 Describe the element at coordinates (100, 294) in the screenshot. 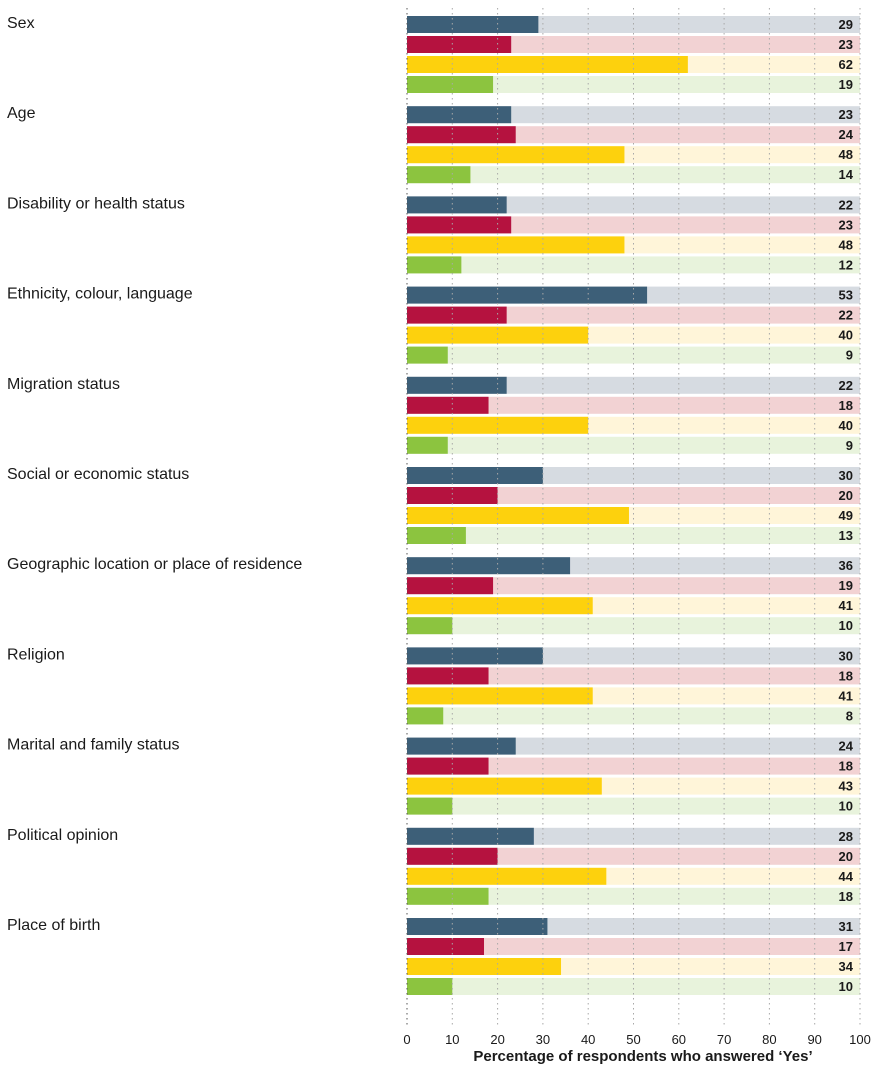

I see `category-label: Ethnicity, colour, language` at that location.